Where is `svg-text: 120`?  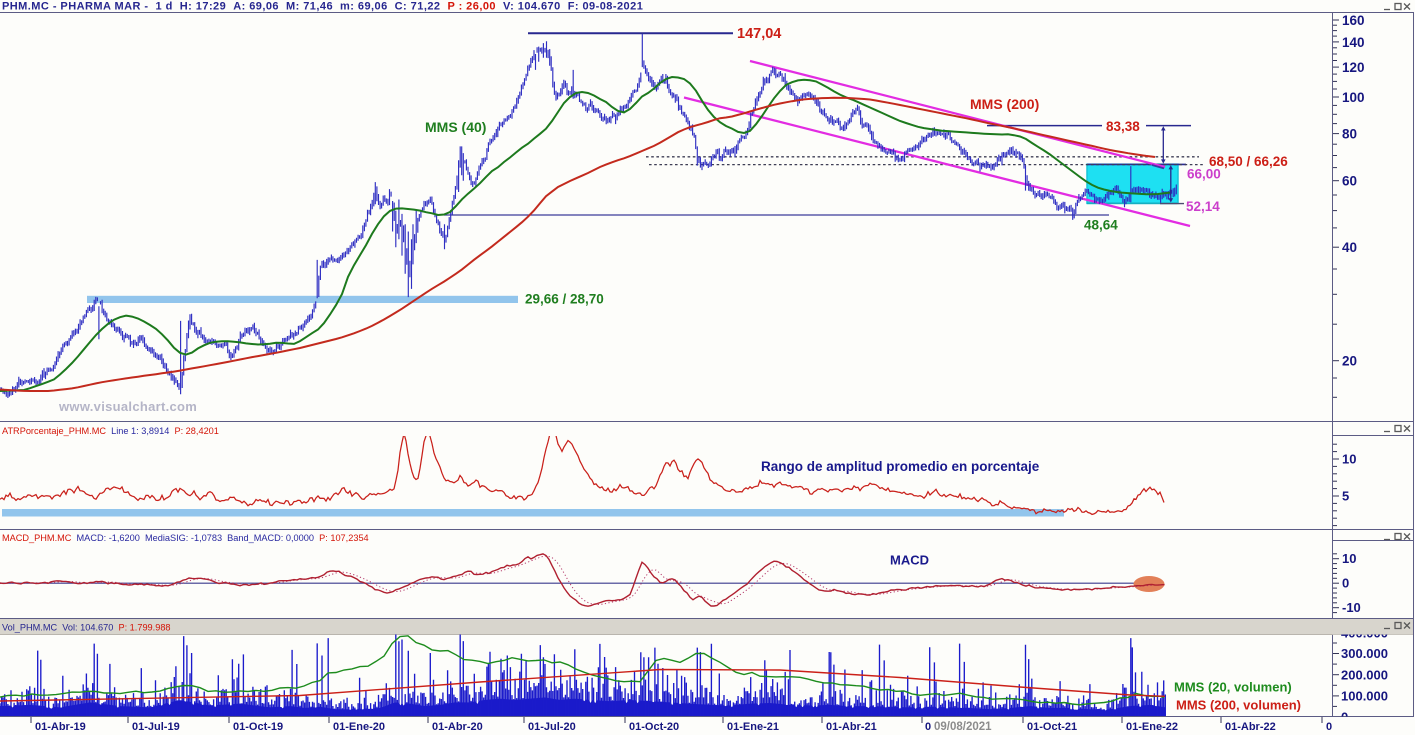 svg-text: 120 is located at coordinates (1353, 67).